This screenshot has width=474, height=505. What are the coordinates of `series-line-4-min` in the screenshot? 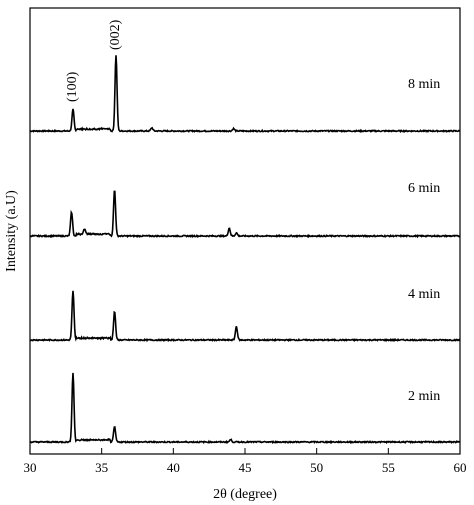 It's located at (245, 316).